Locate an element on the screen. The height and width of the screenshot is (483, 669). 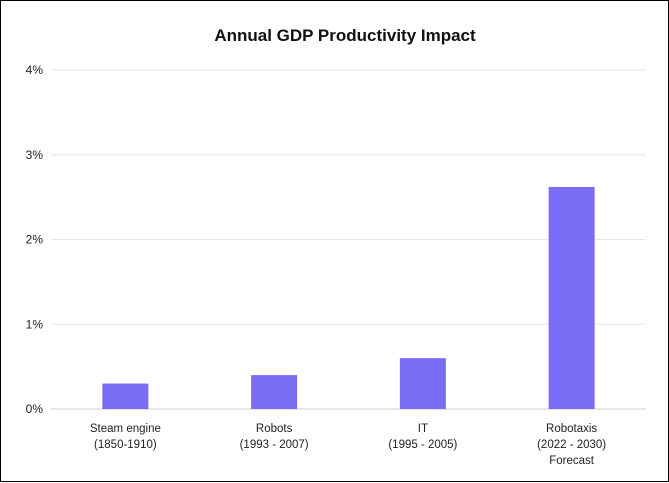
y-axis-ticks: 0% 1% 2% 3% 4% is located at coordinates (35, 239).